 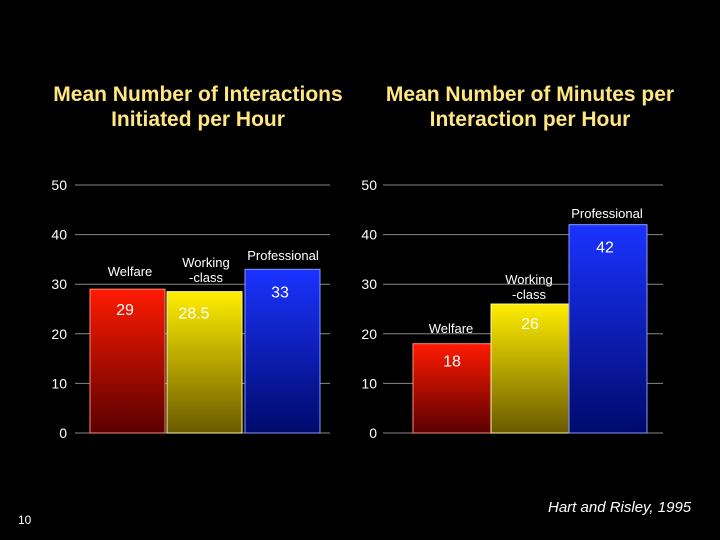 I want to click on slide-number: 10, so click(x=25, y=520).